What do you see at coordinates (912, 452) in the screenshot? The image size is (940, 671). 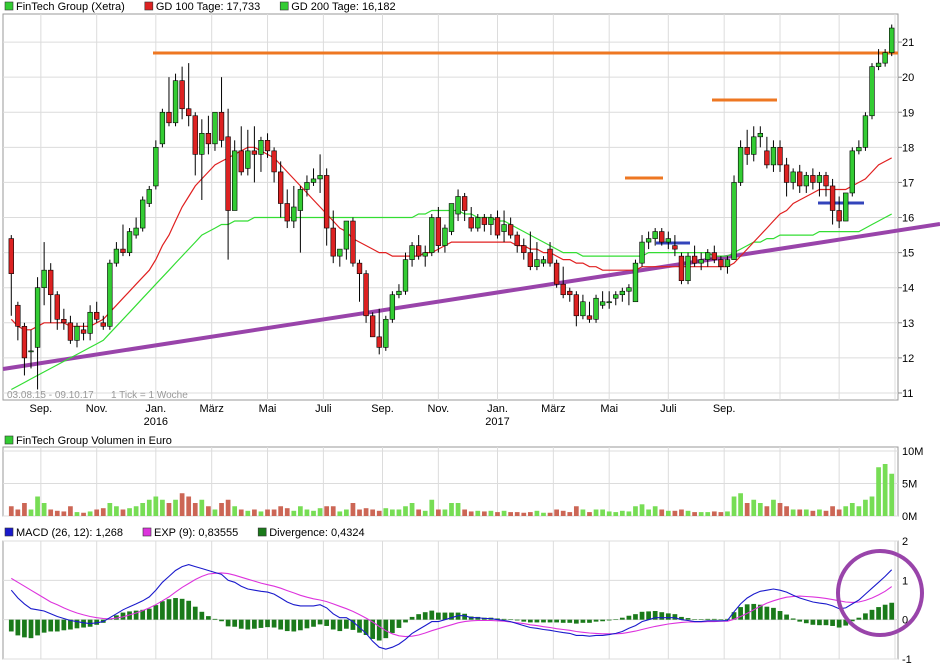 I see `volume-y-tick-label: 10M` at bounding box center [912, 452].